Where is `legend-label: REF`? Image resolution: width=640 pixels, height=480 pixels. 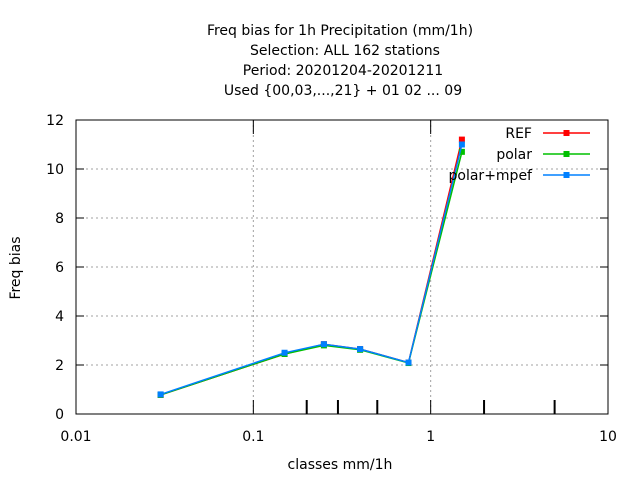
legend-label: REF is located at coordinates (518, 134).